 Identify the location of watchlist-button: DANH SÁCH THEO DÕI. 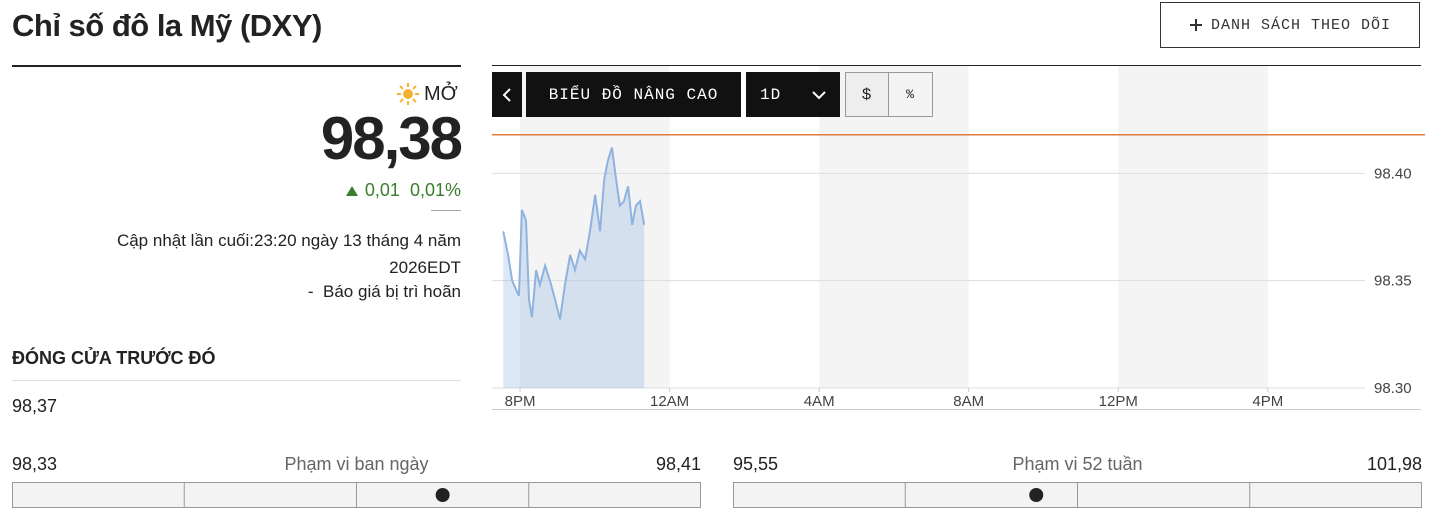
(1290, 25).